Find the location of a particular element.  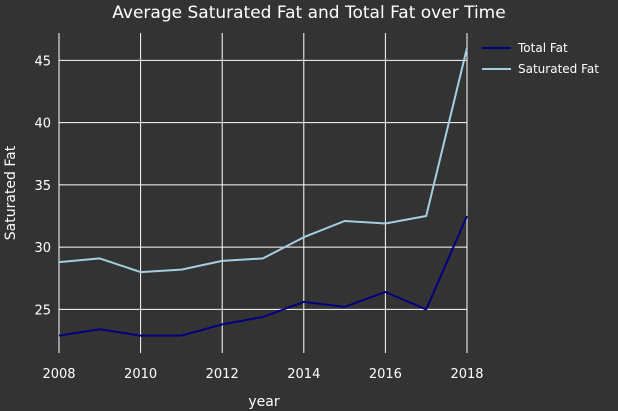

y-tick-label: 30 is located at coordinates (42, 248).